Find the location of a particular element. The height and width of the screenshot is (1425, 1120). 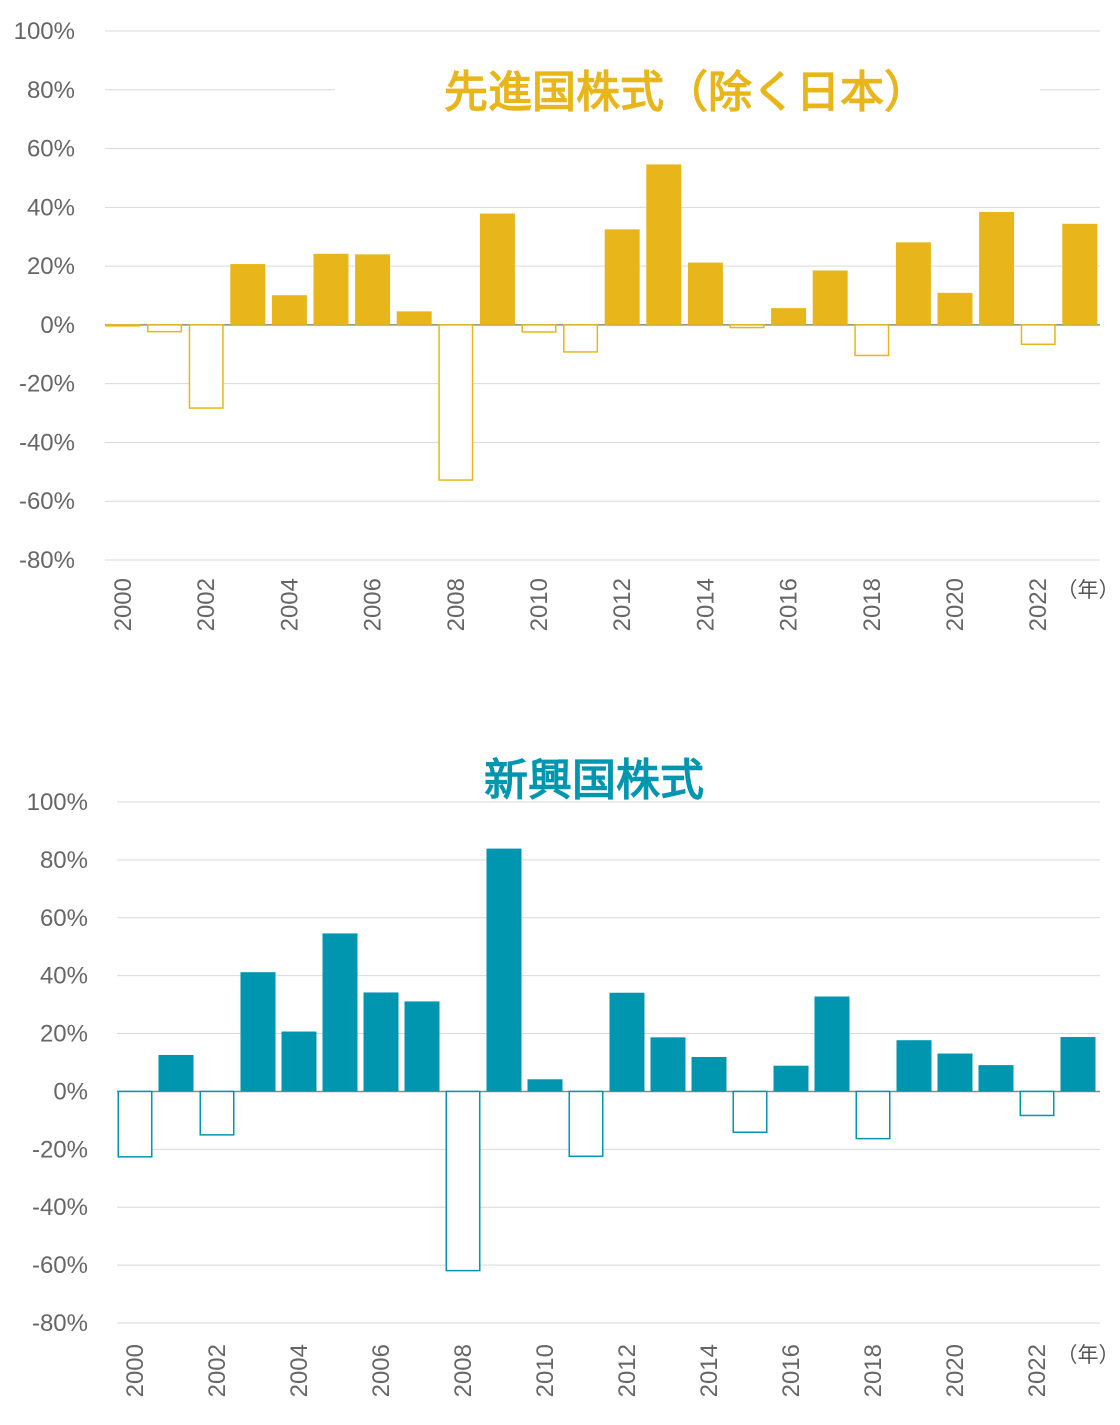

developed-chart-title: 先進国株式（除く日本） is located at coordinates (686, 92).